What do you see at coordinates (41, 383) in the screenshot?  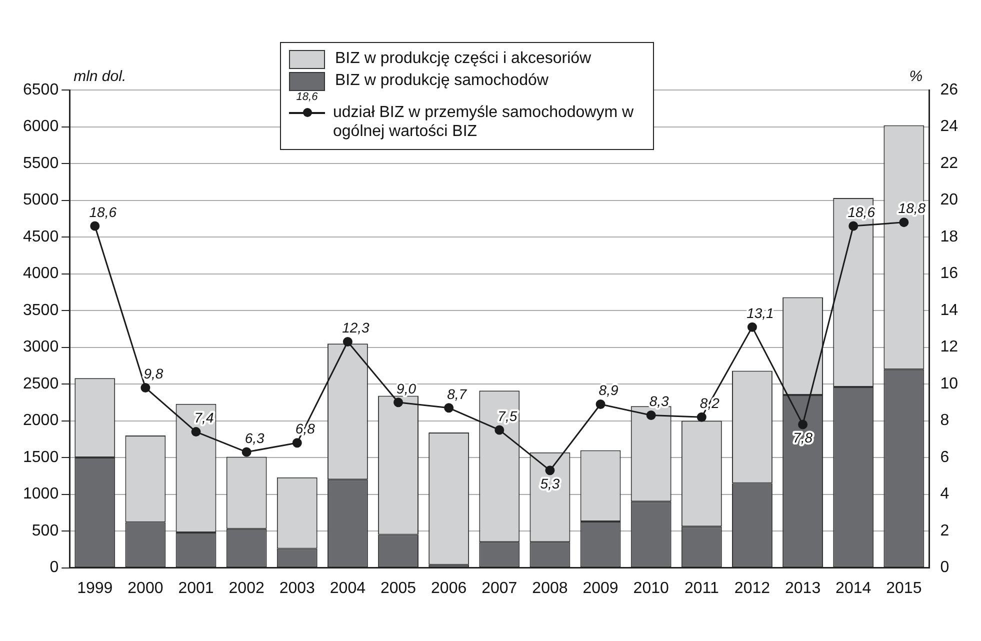 I see `y-tick-label: 2500` at bounding box center [41, 383].